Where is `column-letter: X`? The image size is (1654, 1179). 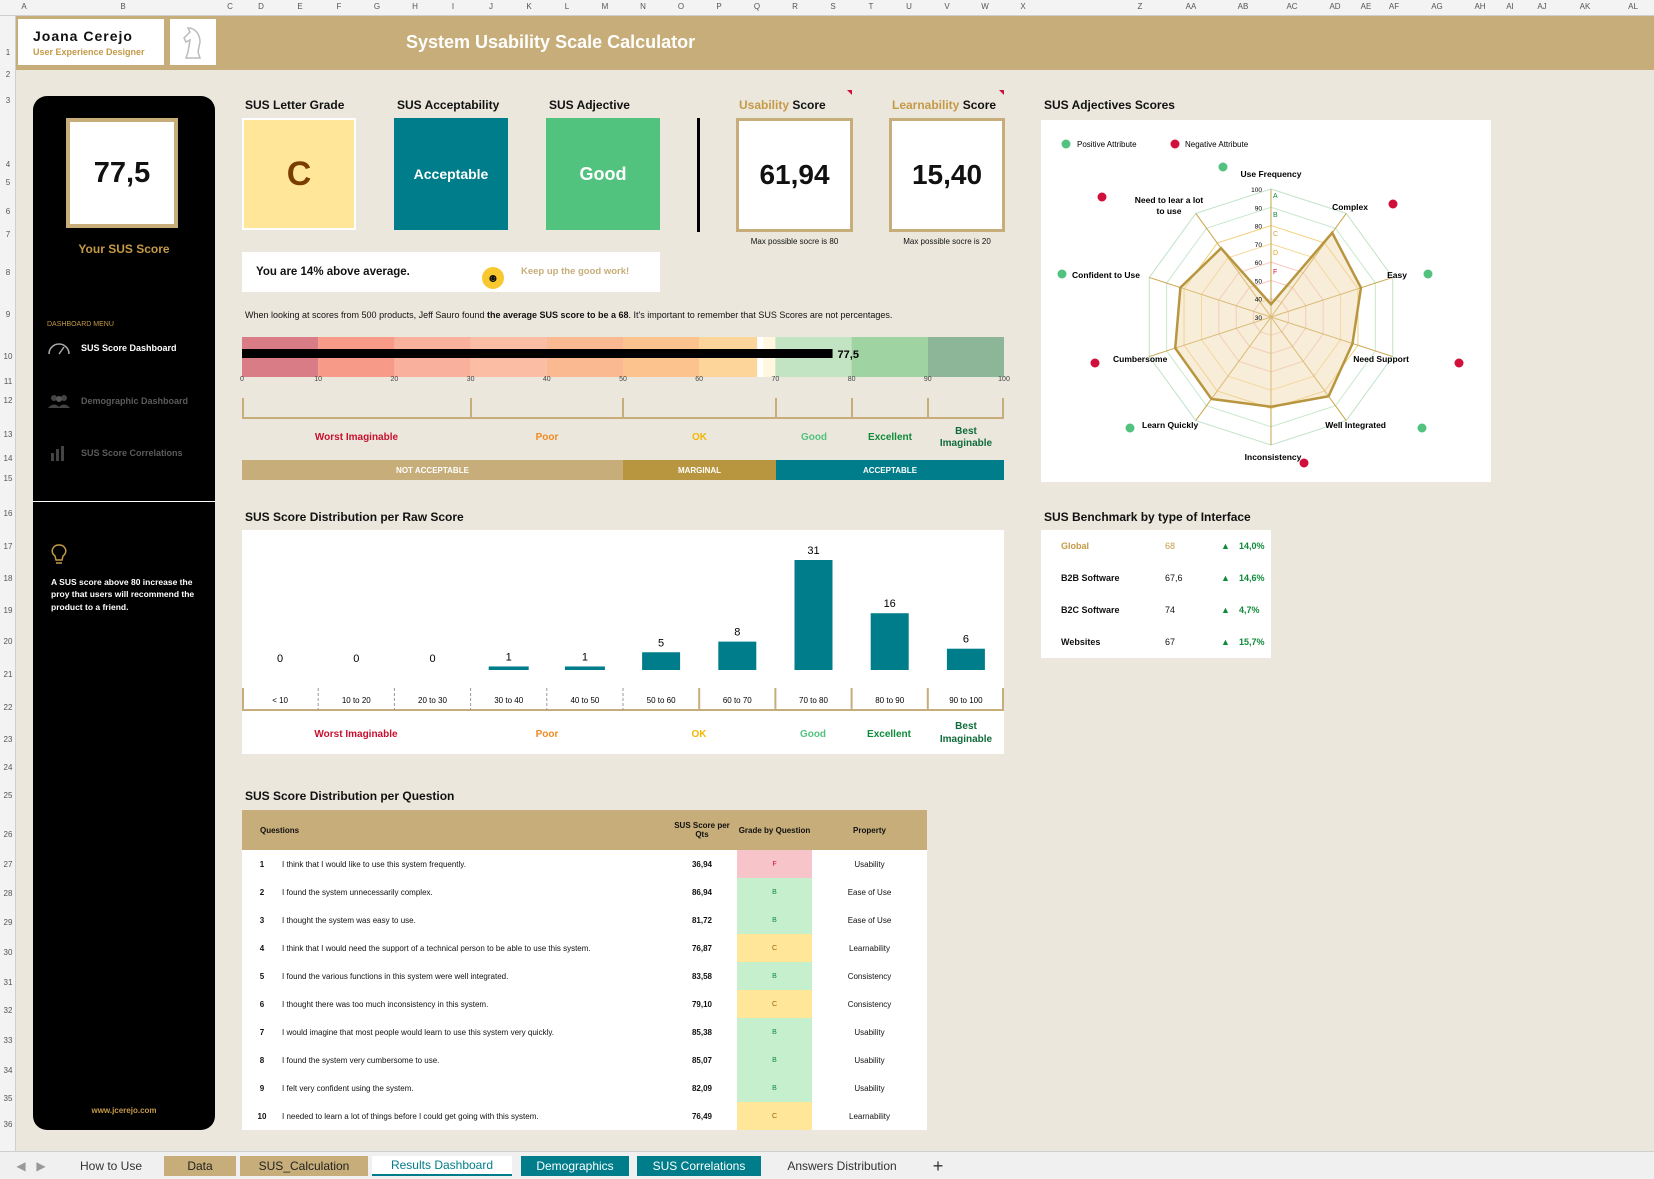
column-letter: X is located at coordinates (1023, 6).